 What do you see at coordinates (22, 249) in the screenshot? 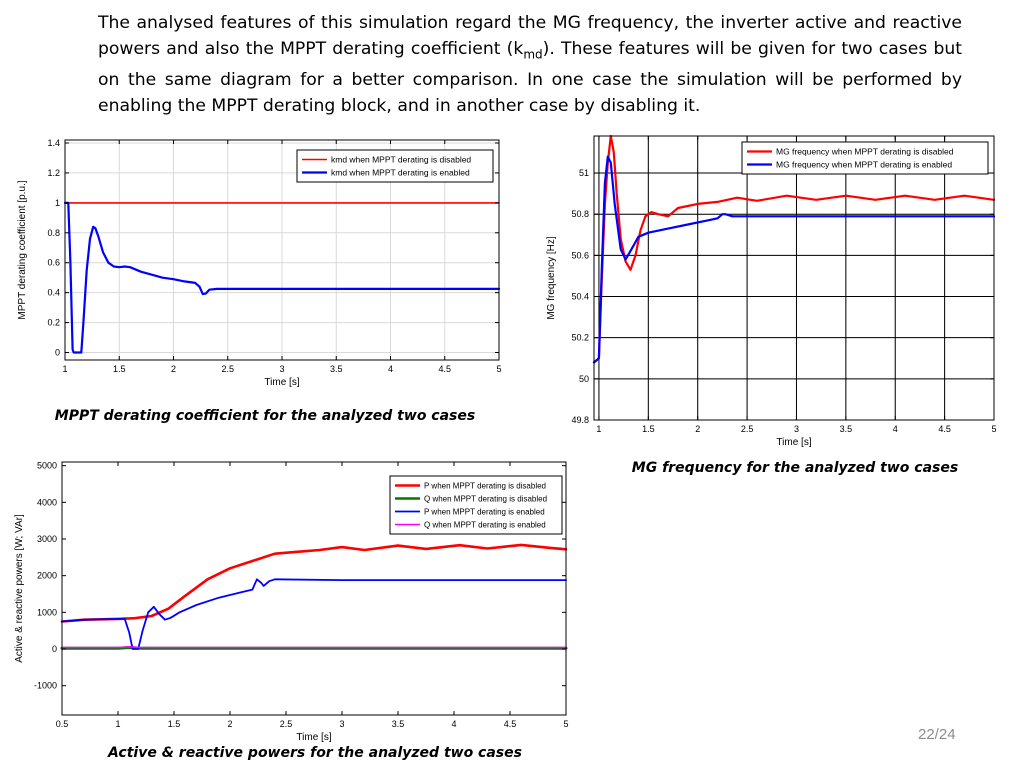
I see `y-axis-label: MPPT derating coefficient [p.u.]` at bounding box center [22, 249].